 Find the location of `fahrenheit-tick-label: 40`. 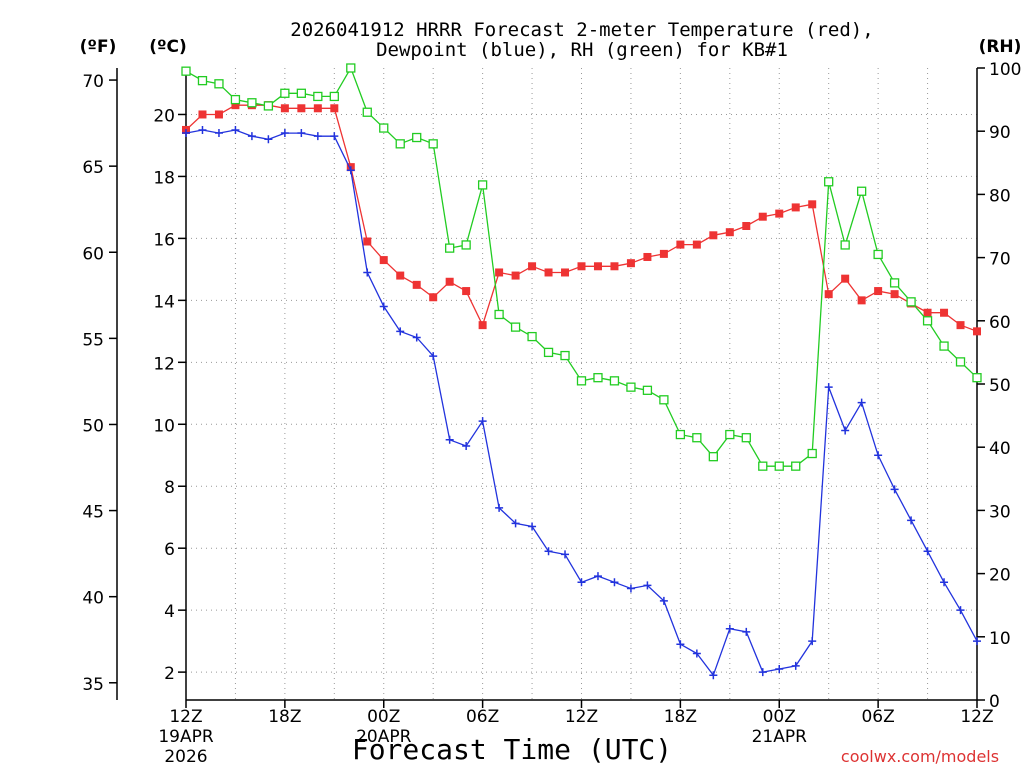

fahrenheit-tick-label: 40 is located at coordinates (93, 599).